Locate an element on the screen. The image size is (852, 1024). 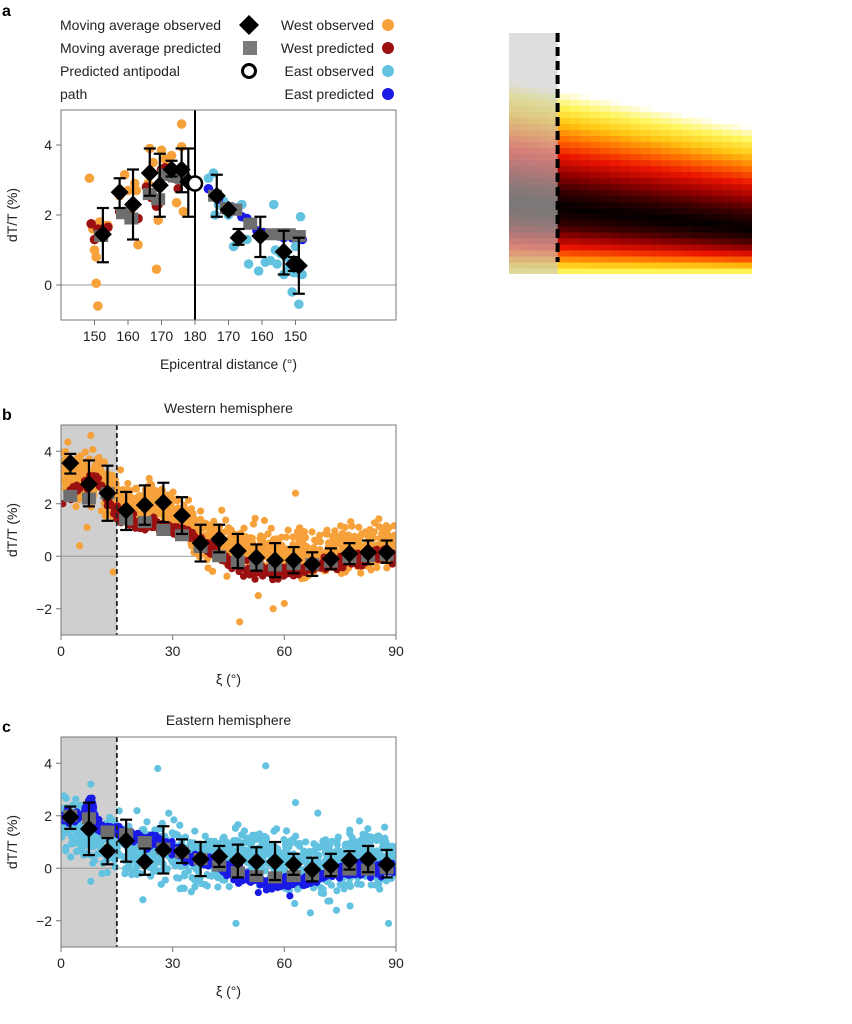
plot-area is located at coordinates (630, 153).